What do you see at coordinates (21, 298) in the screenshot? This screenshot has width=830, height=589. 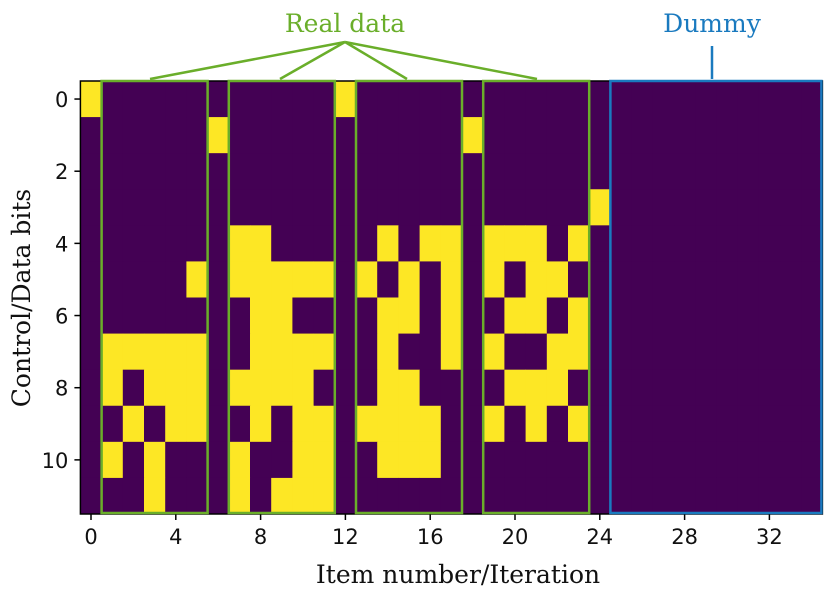 I see `y-axis-label: Control/Data bits` at bounding box center [21, 298].